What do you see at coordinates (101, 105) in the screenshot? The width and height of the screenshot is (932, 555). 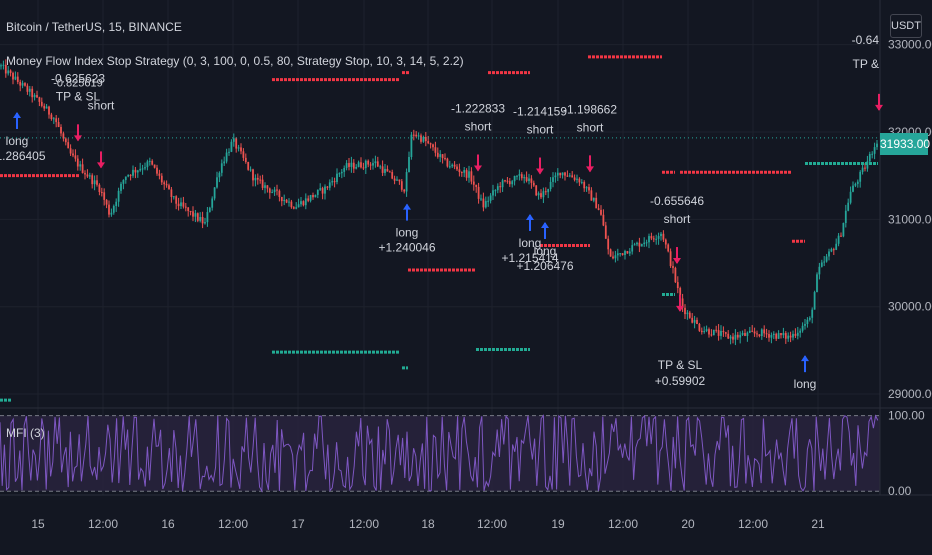 I see `signal-label: short` at bounding box center [101, 105].